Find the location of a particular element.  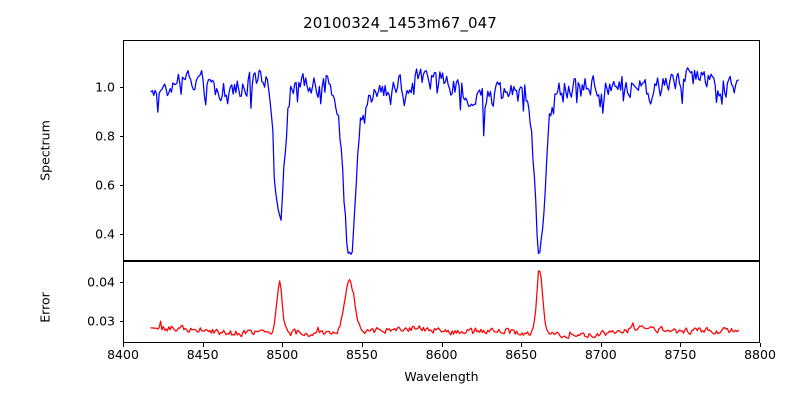

xtick-label: 8450 is located at coordinates (202, 354).